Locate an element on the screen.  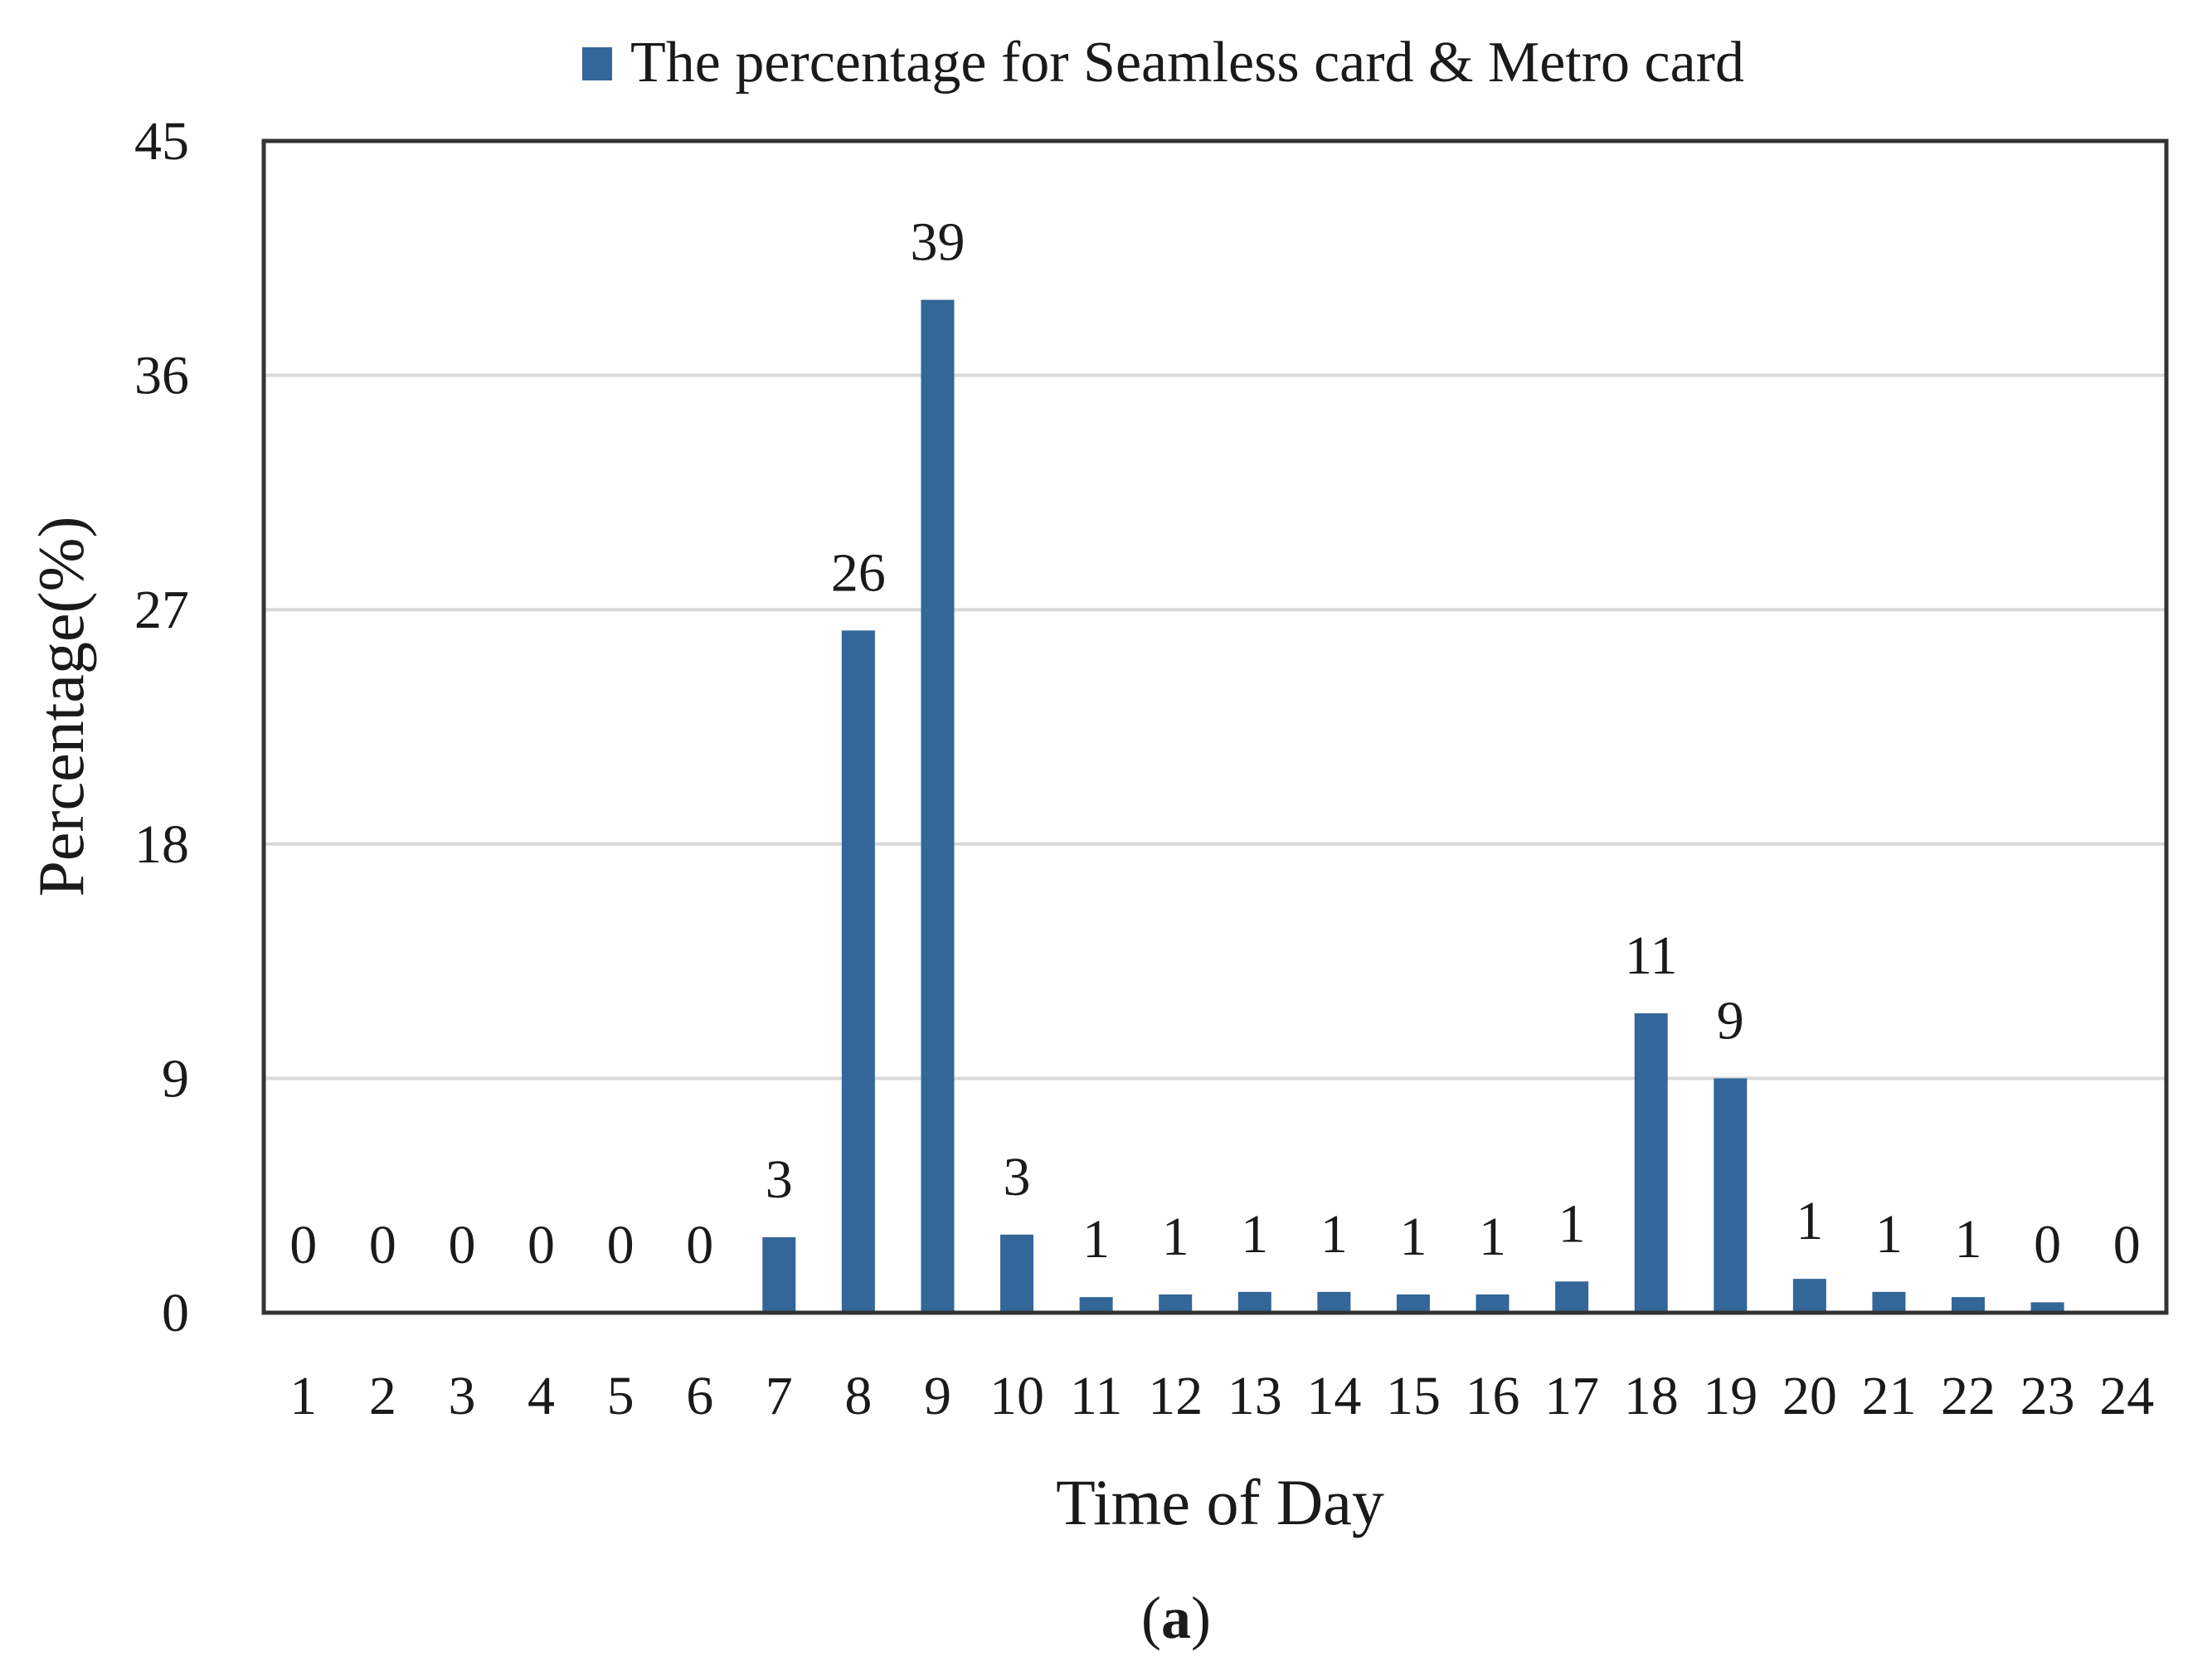
caption-letter: a is located at coordinates (1176, 1618).